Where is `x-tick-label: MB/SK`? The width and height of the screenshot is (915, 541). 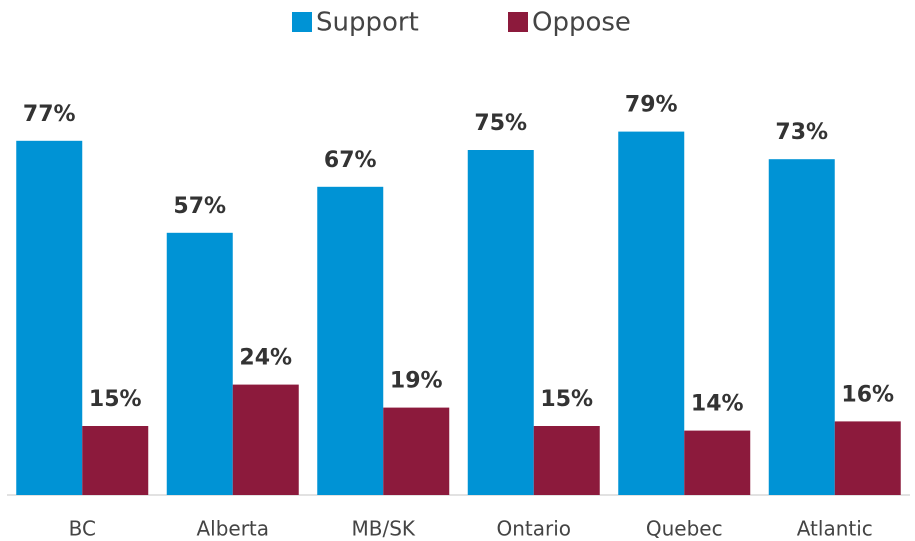 x-tick-label: MB/SK is located at coordinates (383, 529).